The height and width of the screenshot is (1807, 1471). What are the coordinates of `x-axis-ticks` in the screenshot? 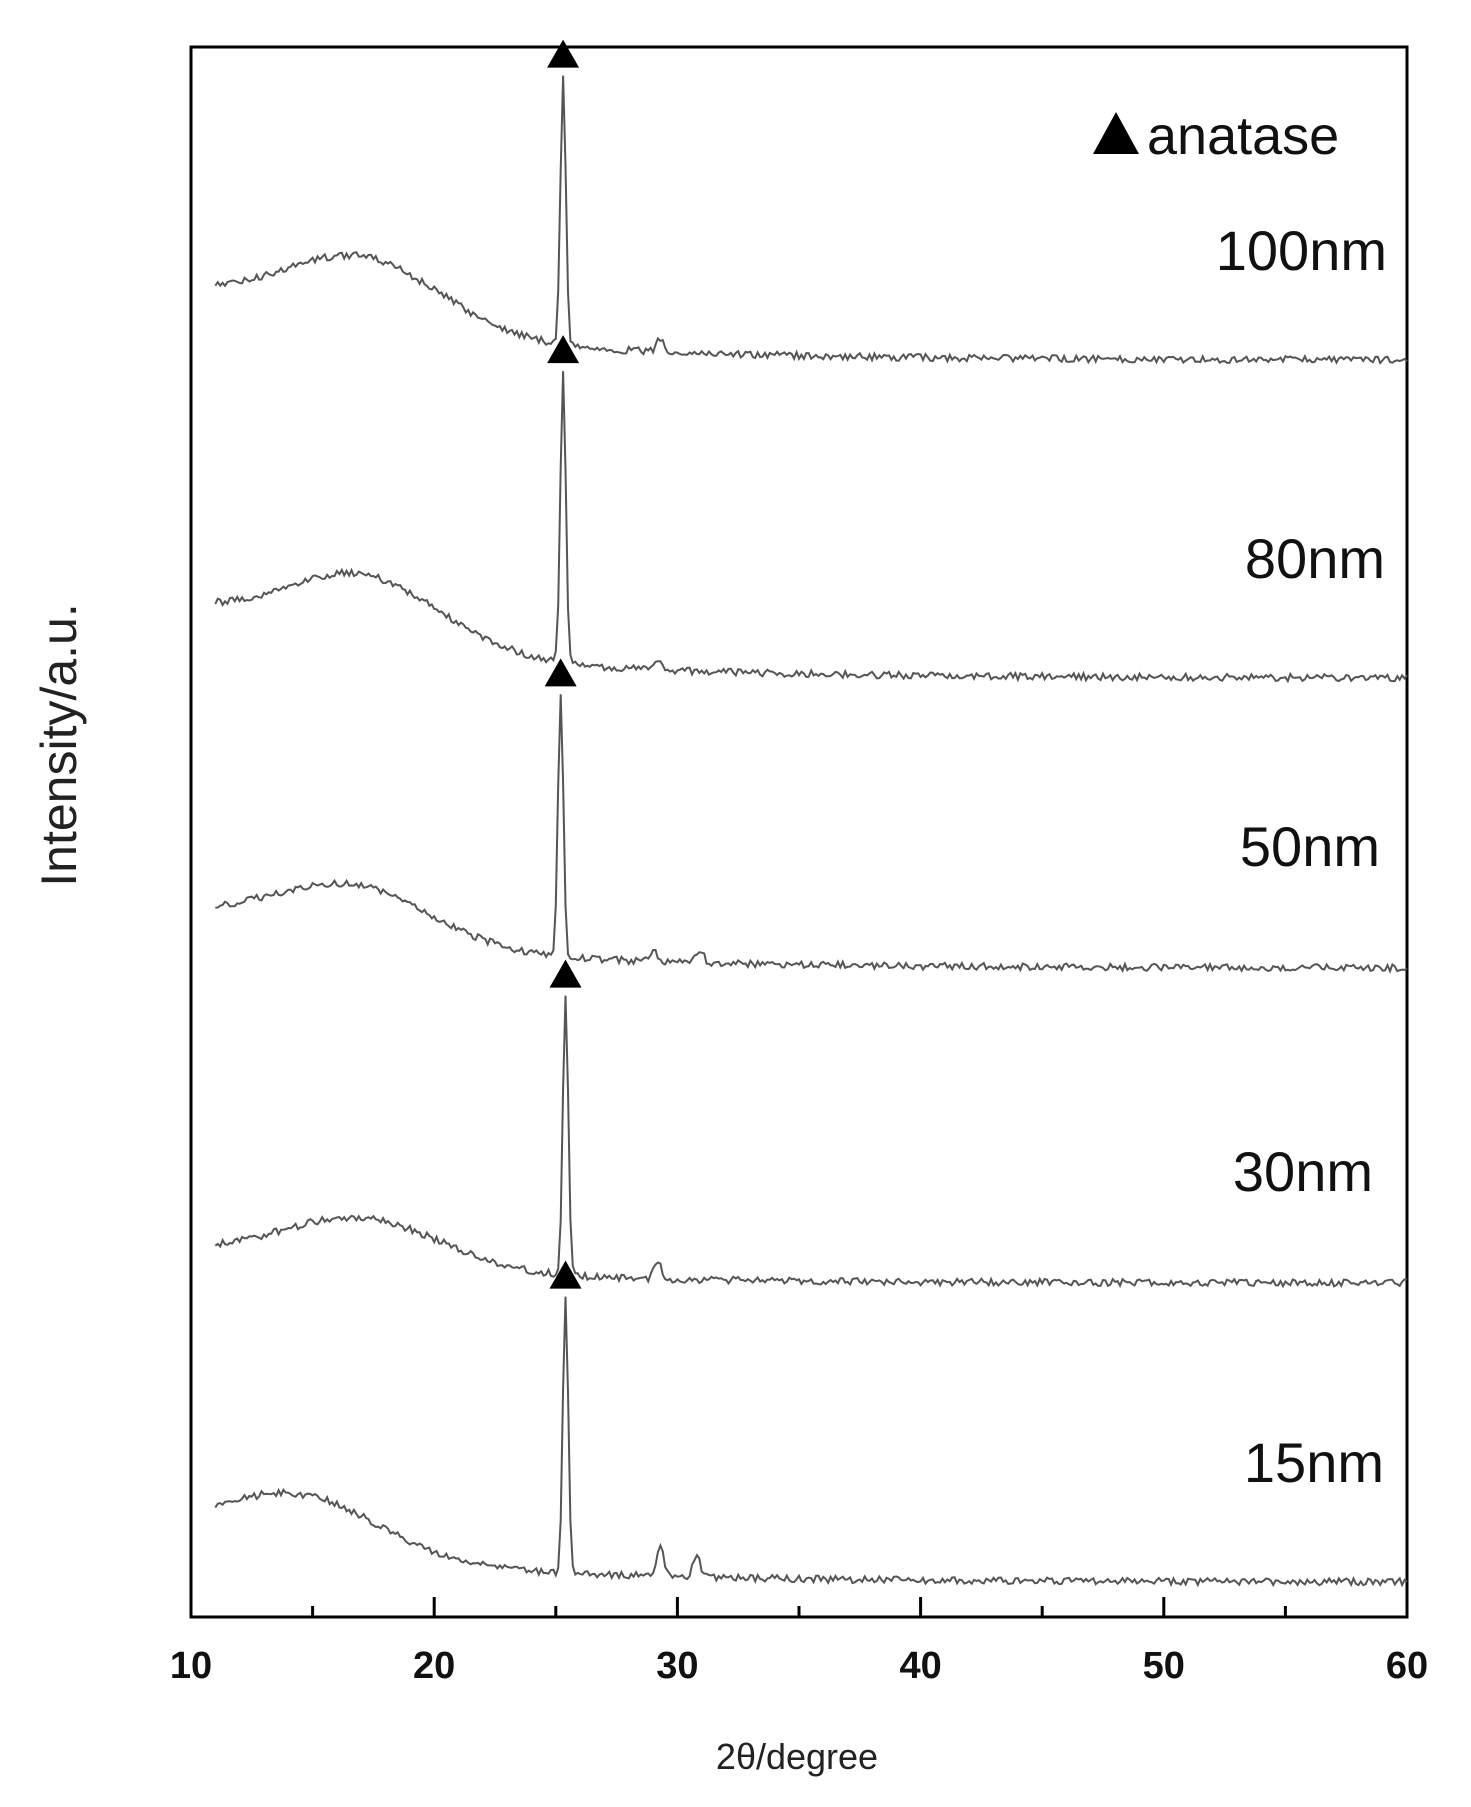 It's located at (799, 1607).